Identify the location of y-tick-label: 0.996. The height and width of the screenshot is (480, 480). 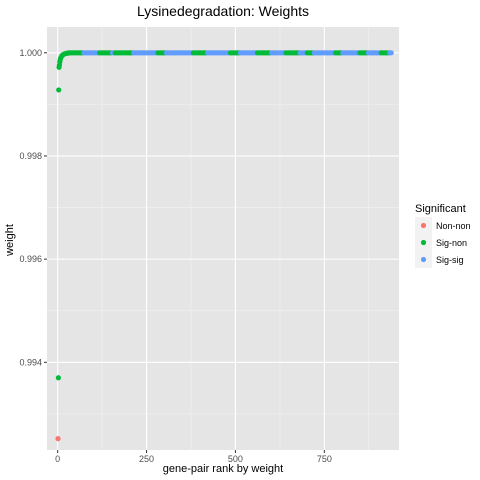
(30, 259).